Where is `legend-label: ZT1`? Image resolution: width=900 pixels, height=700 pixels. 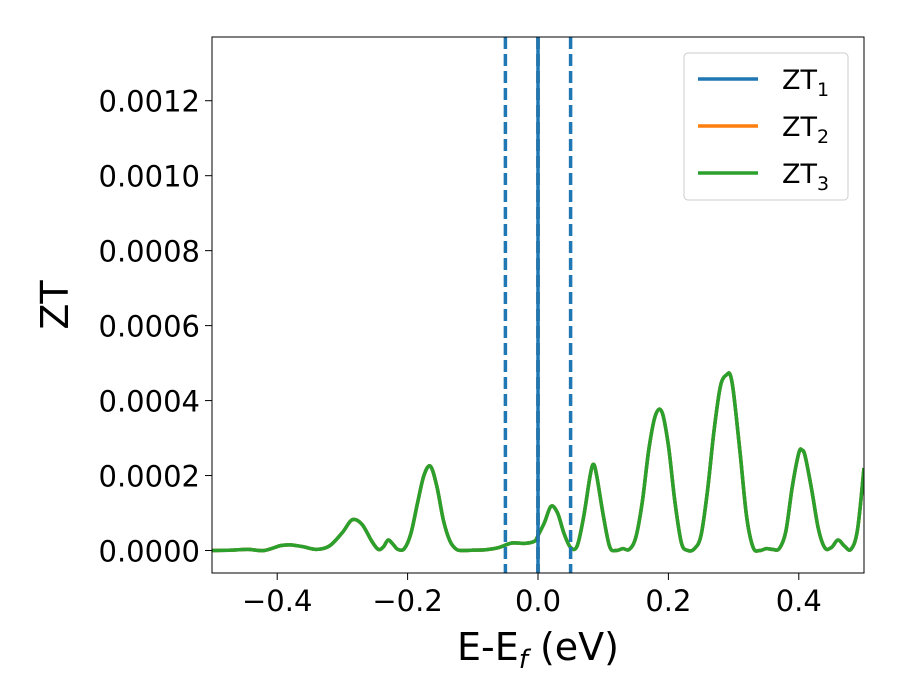 legend-label: ZT1 is located at coordinates (805, 83).